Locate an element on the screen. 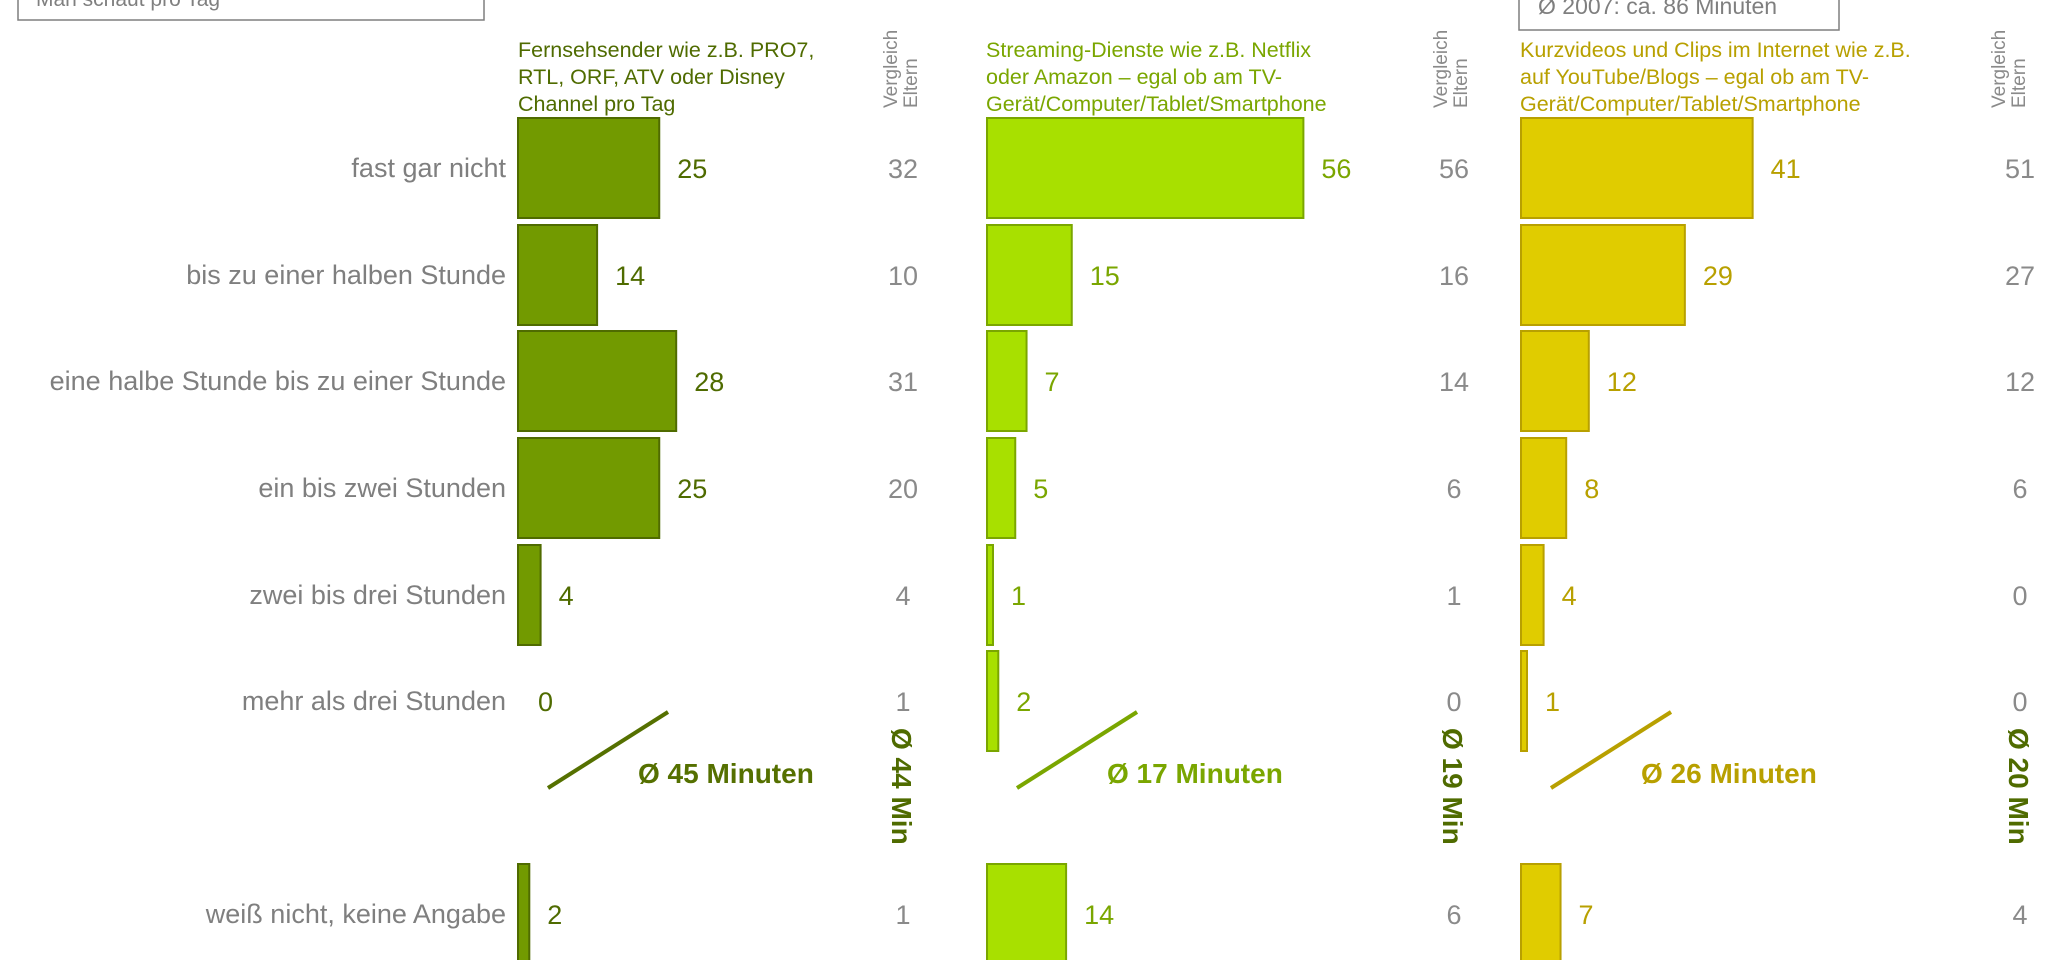 This screenshot has width=2053, height=960. series-header: Fernsehsender wie z.B. PRO7, is located at coordinates (666, 50).